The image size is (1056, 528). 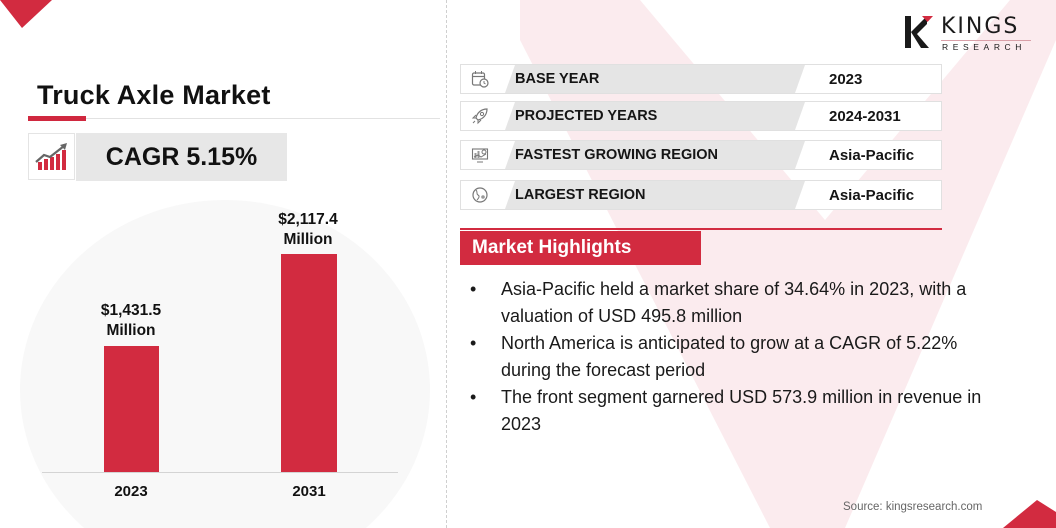 What do you see at coordinates (480, 116) in the screenshot?
I see `rocket-icon` at bounding box center [480, 116].